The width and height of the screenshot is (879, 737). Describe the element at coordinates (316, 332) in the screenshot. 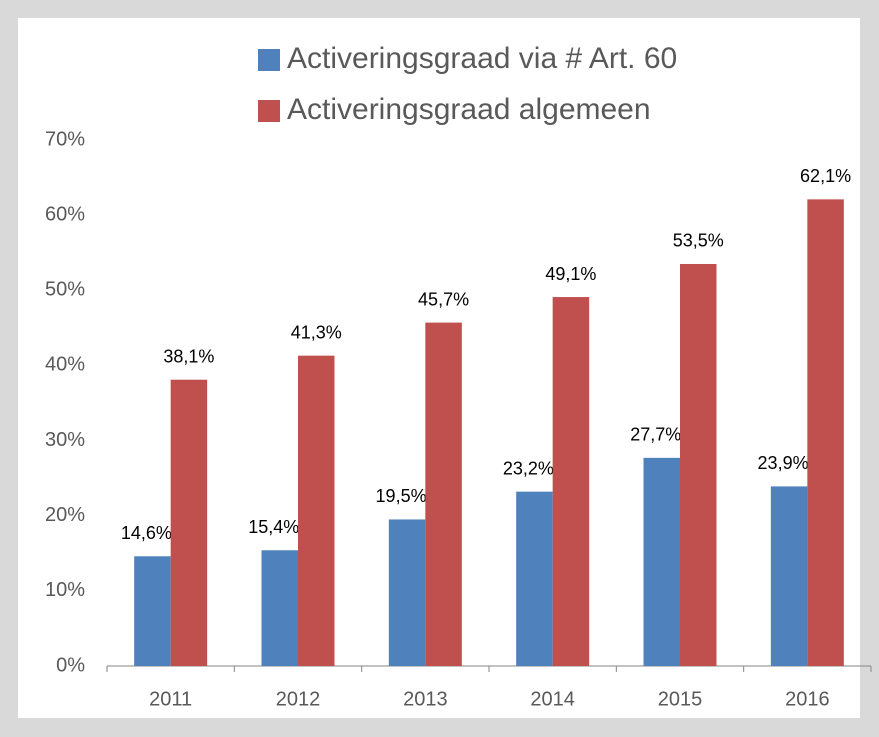

I see `value-label: 41,3%` at that location.